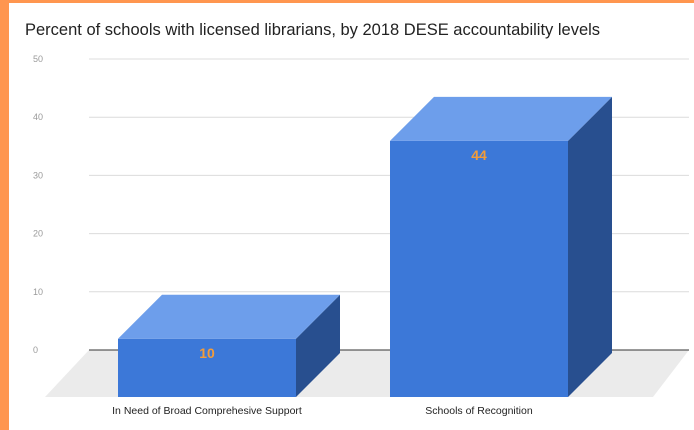 Image resolution: width=694 pixels, height=430 pixels. I want to click on data-label: 10, so click(207, 353).